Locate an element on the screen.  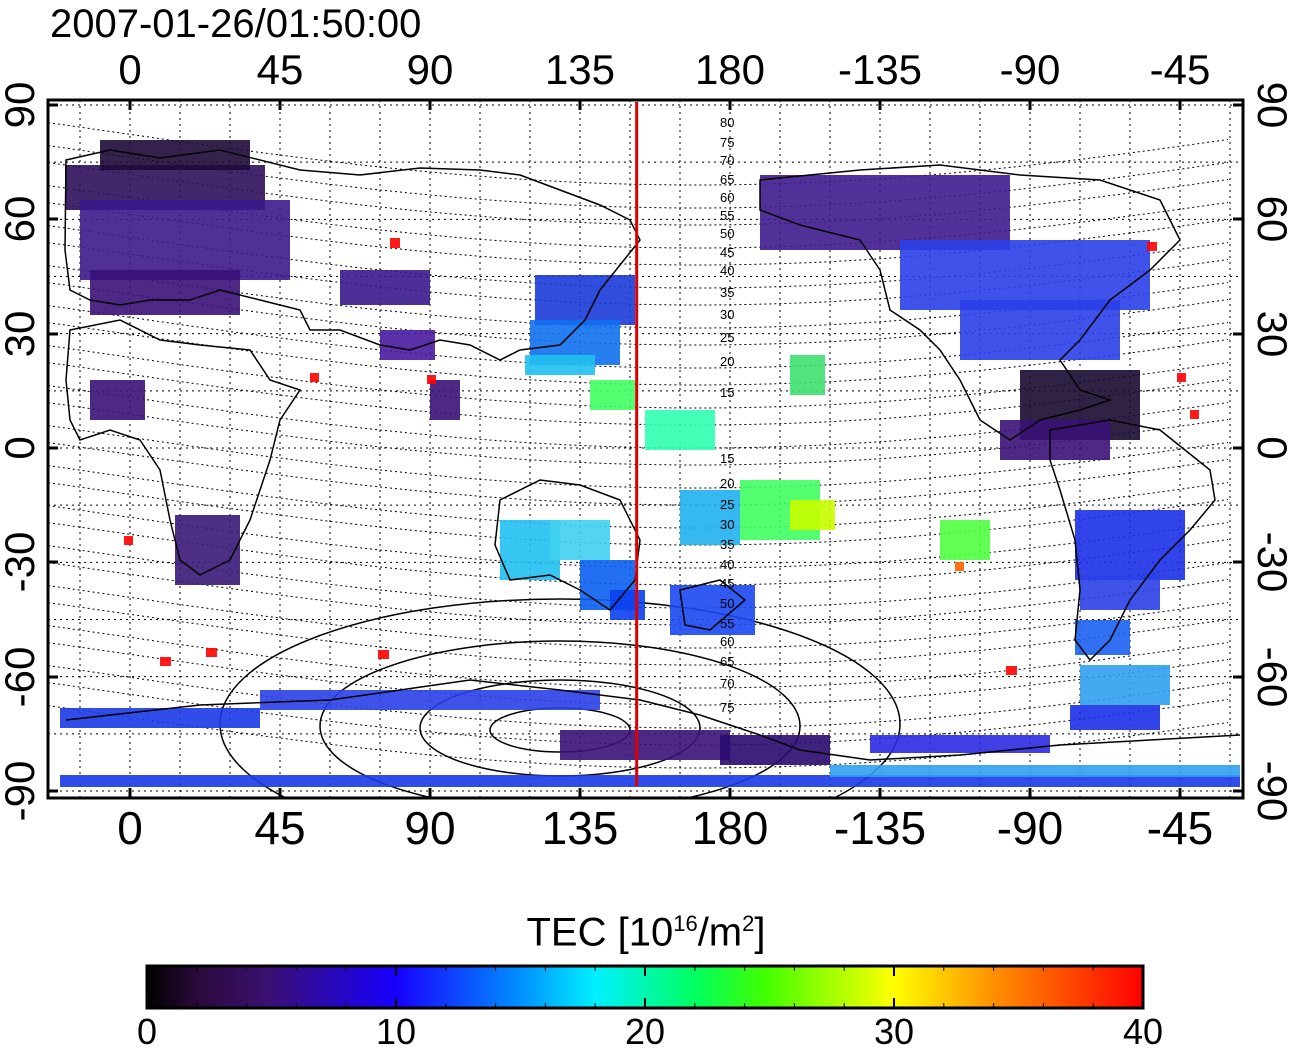
y-tick-label-left: -30 is located at coordinates (21, 562).